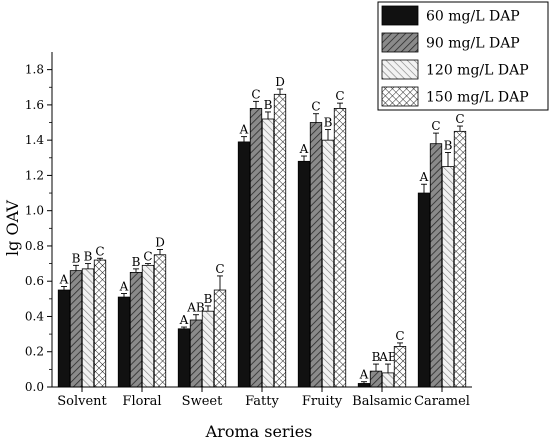 Image resolution: width=550 pixels, height=447 pixels. I want to click on legend-label: 120 mg/L DAP, so click(477, 71).